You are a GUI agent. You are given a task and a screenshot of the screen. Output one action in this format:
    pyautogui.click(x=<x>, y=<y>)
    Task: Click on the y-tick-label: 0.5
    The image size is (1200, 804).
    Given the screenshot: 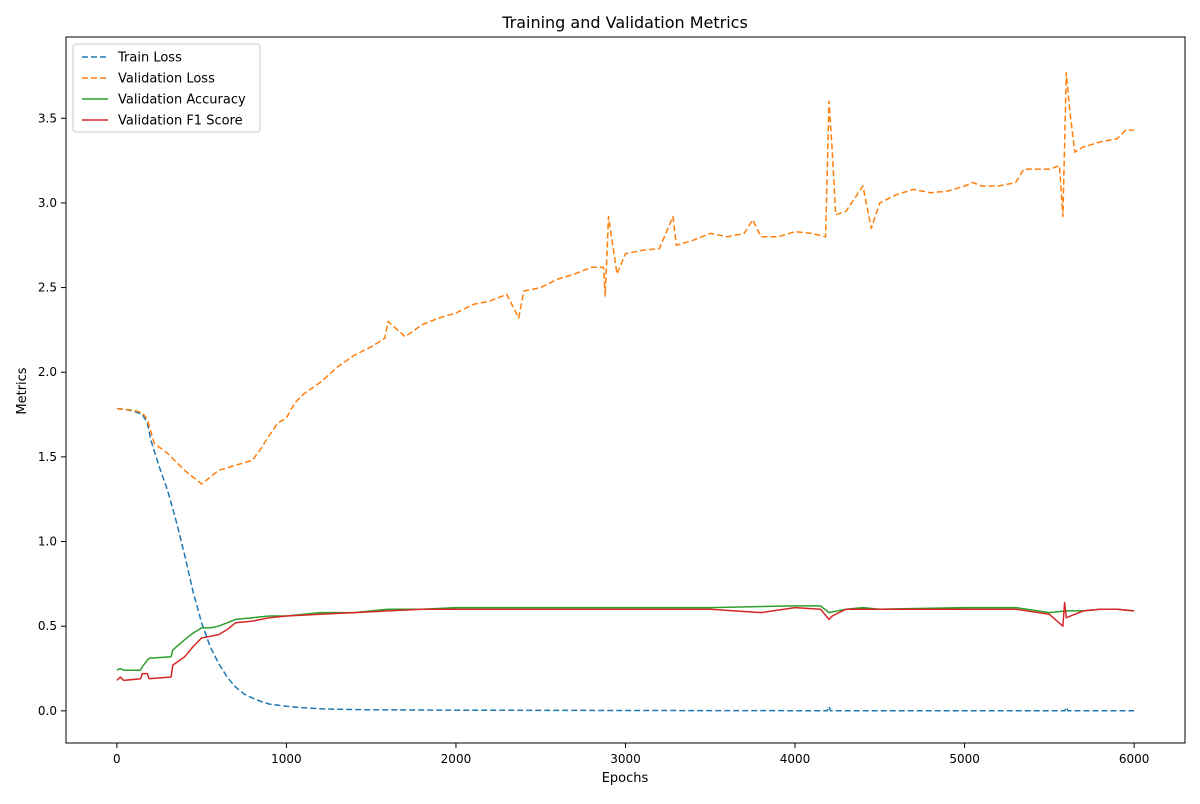 What is the action you would take?
    pyautogui.click(x=47, y=626)
    